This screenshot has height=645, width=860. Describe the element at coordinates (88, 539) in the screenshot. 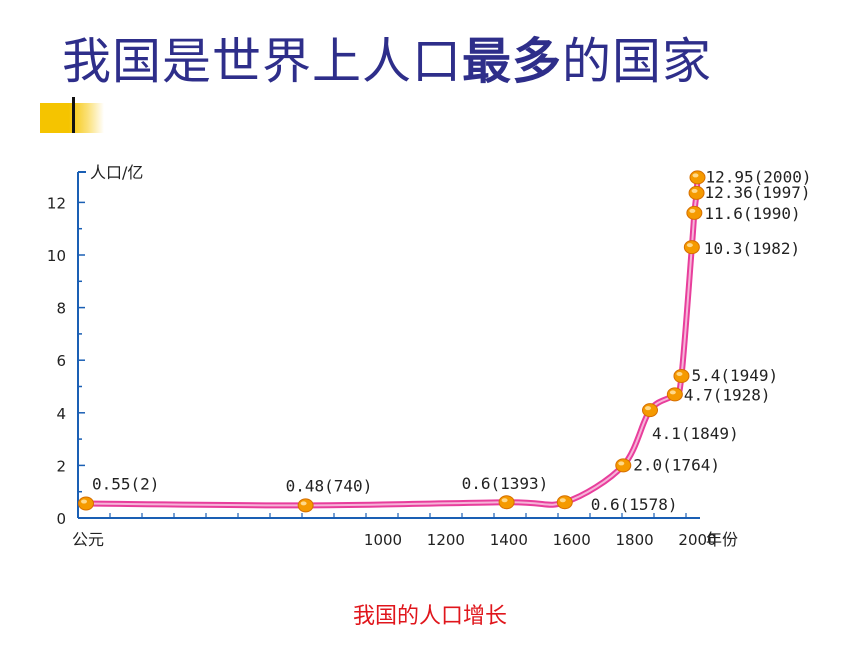

I see `x-origin-label: 公元` at that location.